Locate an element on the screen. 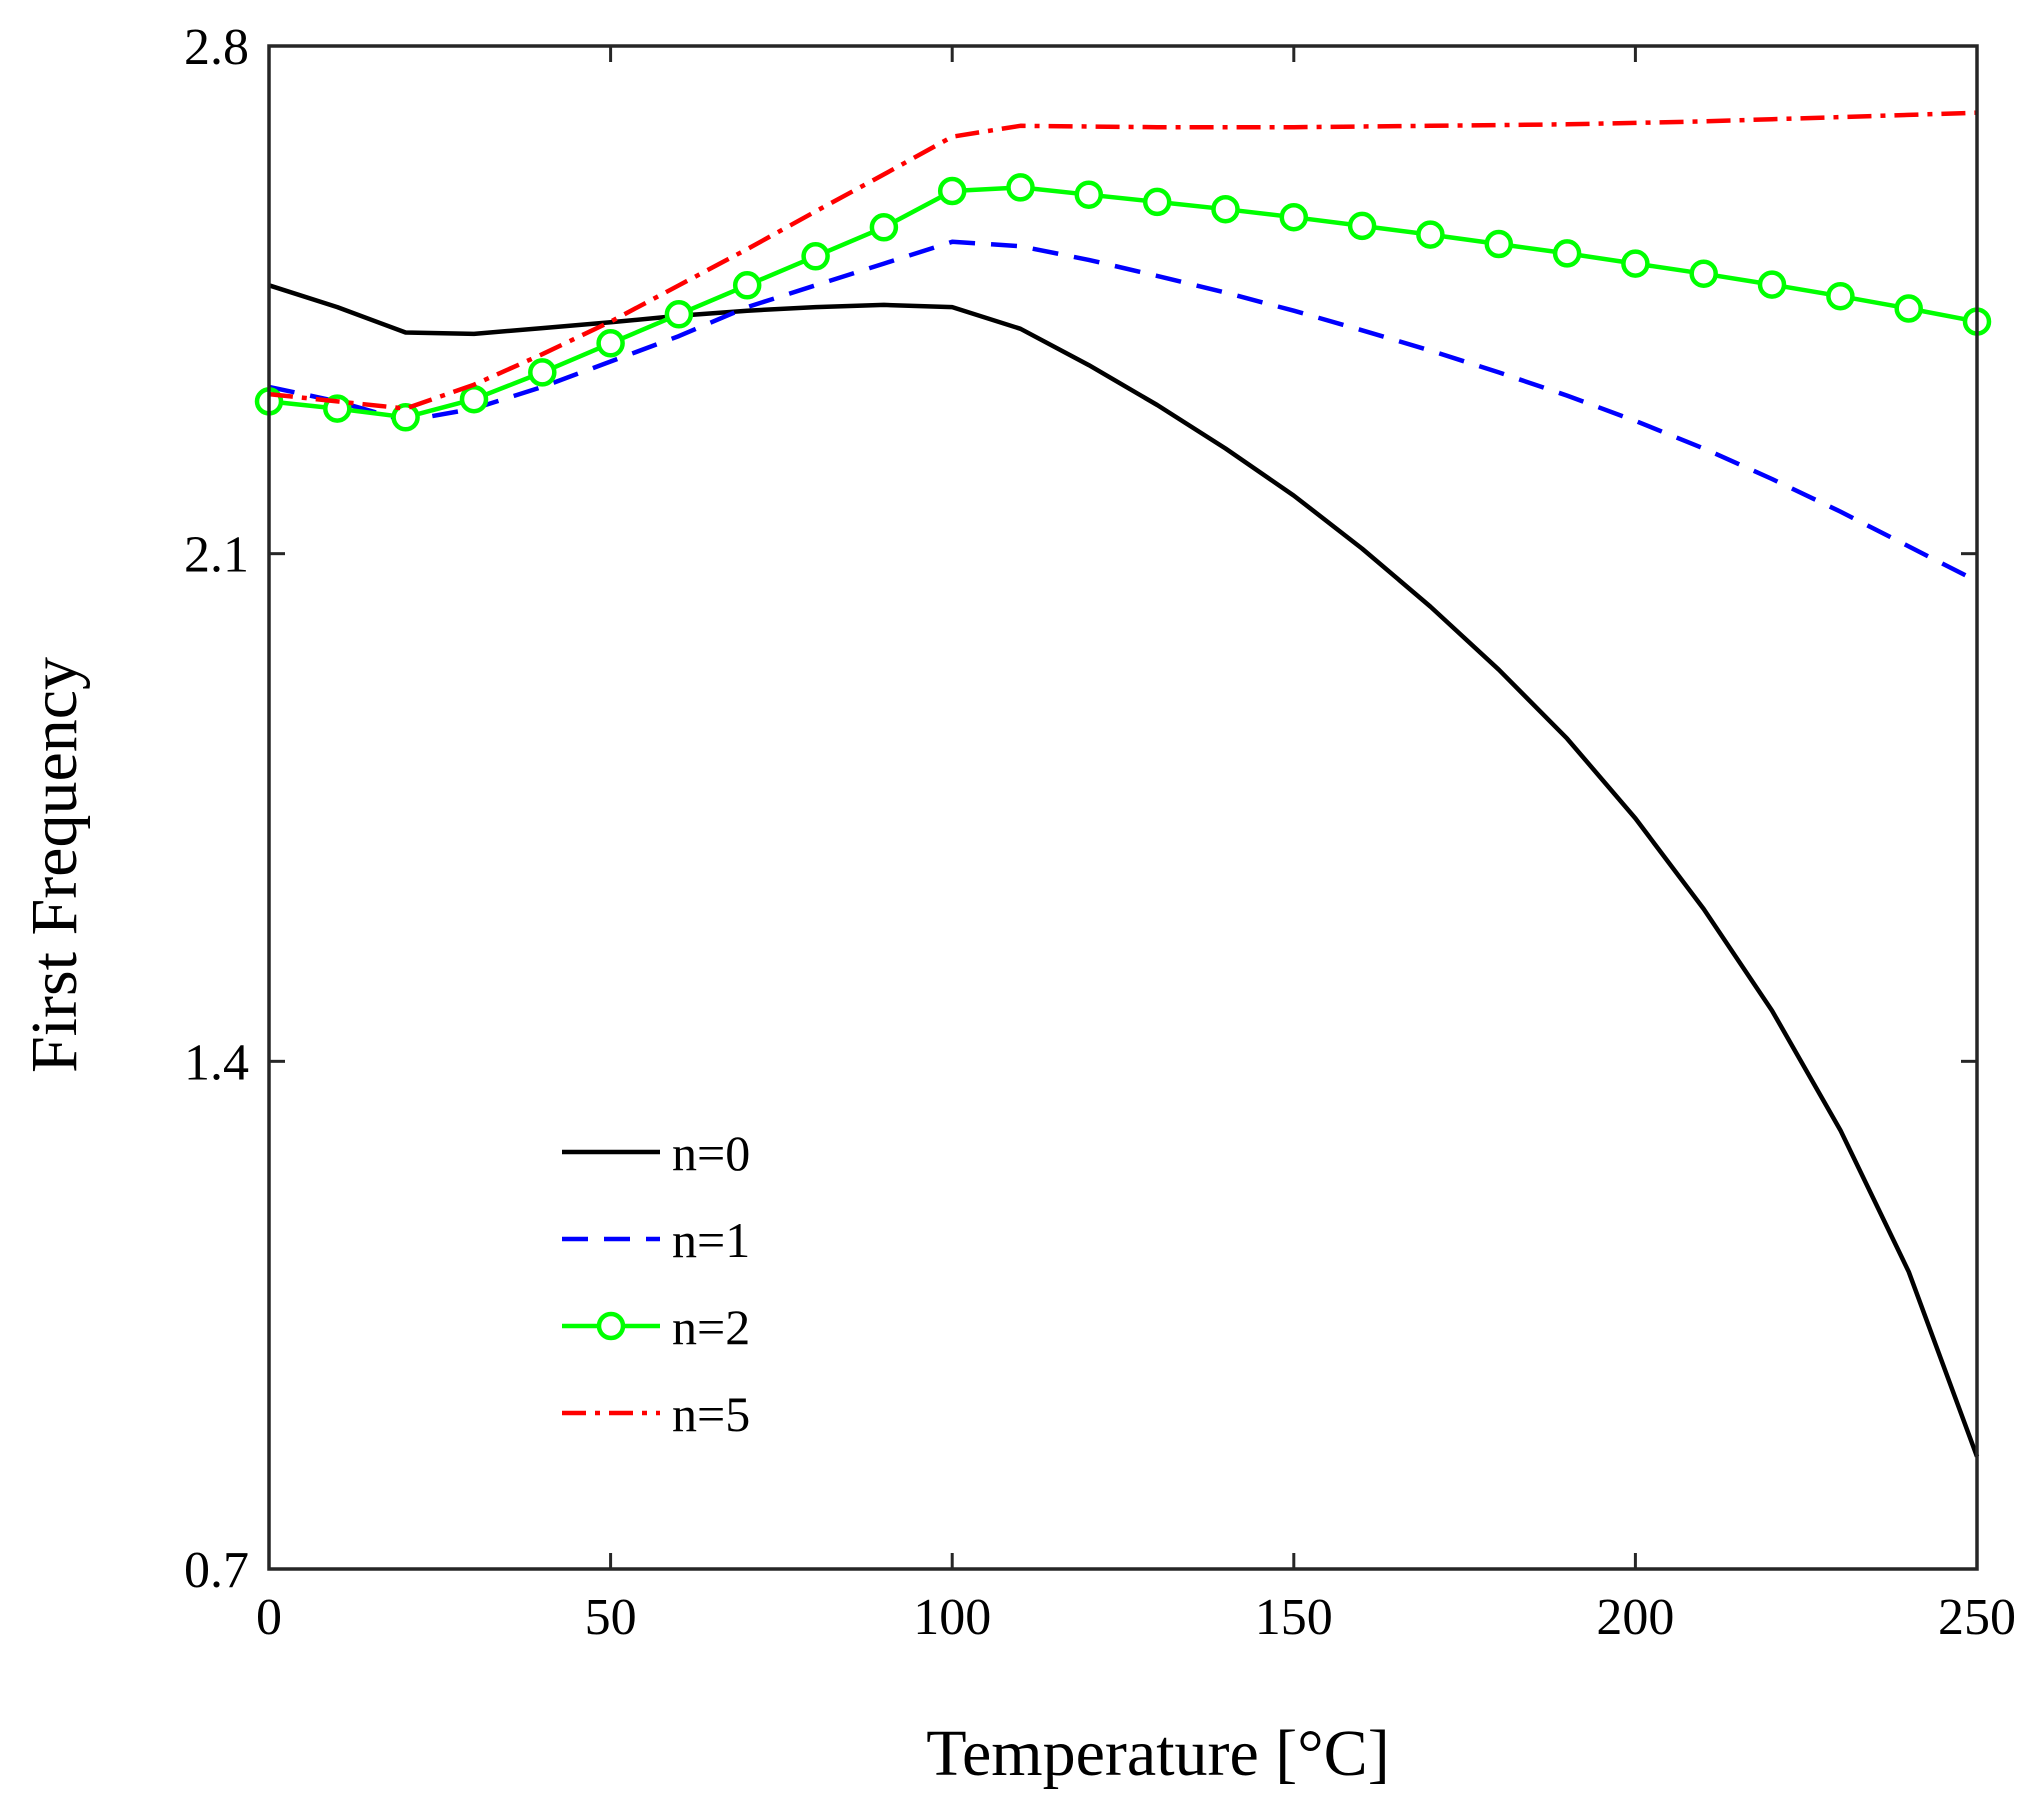 The image size is (2035, 1808). x-tick-label: 100 is located at coordinates (952, 1617).